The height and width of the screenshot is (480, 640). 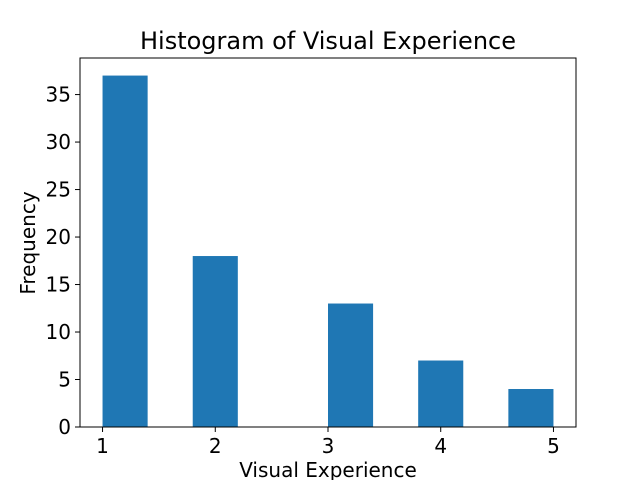 What do you see at coordinates (553, 446) in the screenshot?
I see `x-tick-label: 5` at bounding box center [553, 446].